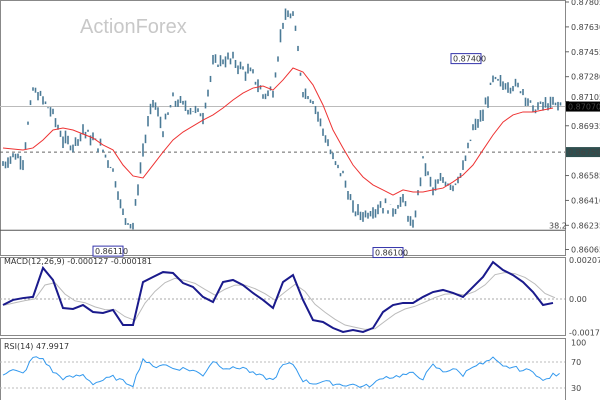 This screenshot has width=600, height=400. Describe the element at coordinates (584, 332) in the screenshot. I see `y-tick-label: -0.001778` at that location.